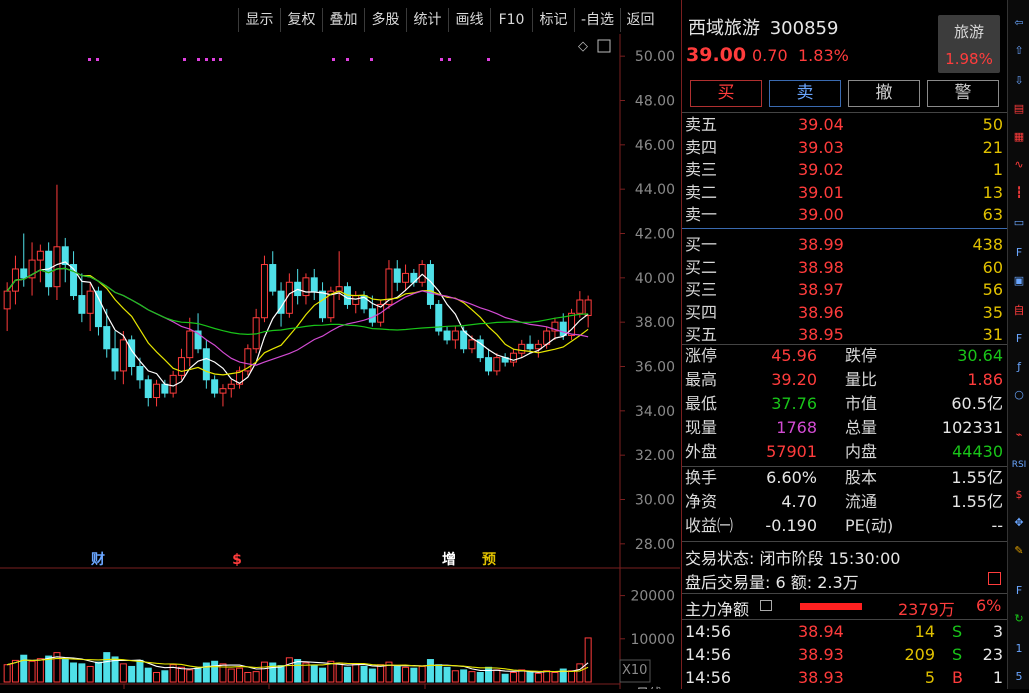 Image resolution: width=1029 pixels, height=693 pixels. What do you see at coordinates (884, 93) in the screenshot?
I see `cancel-order-button: 撤` at bounding box center [884, 93].